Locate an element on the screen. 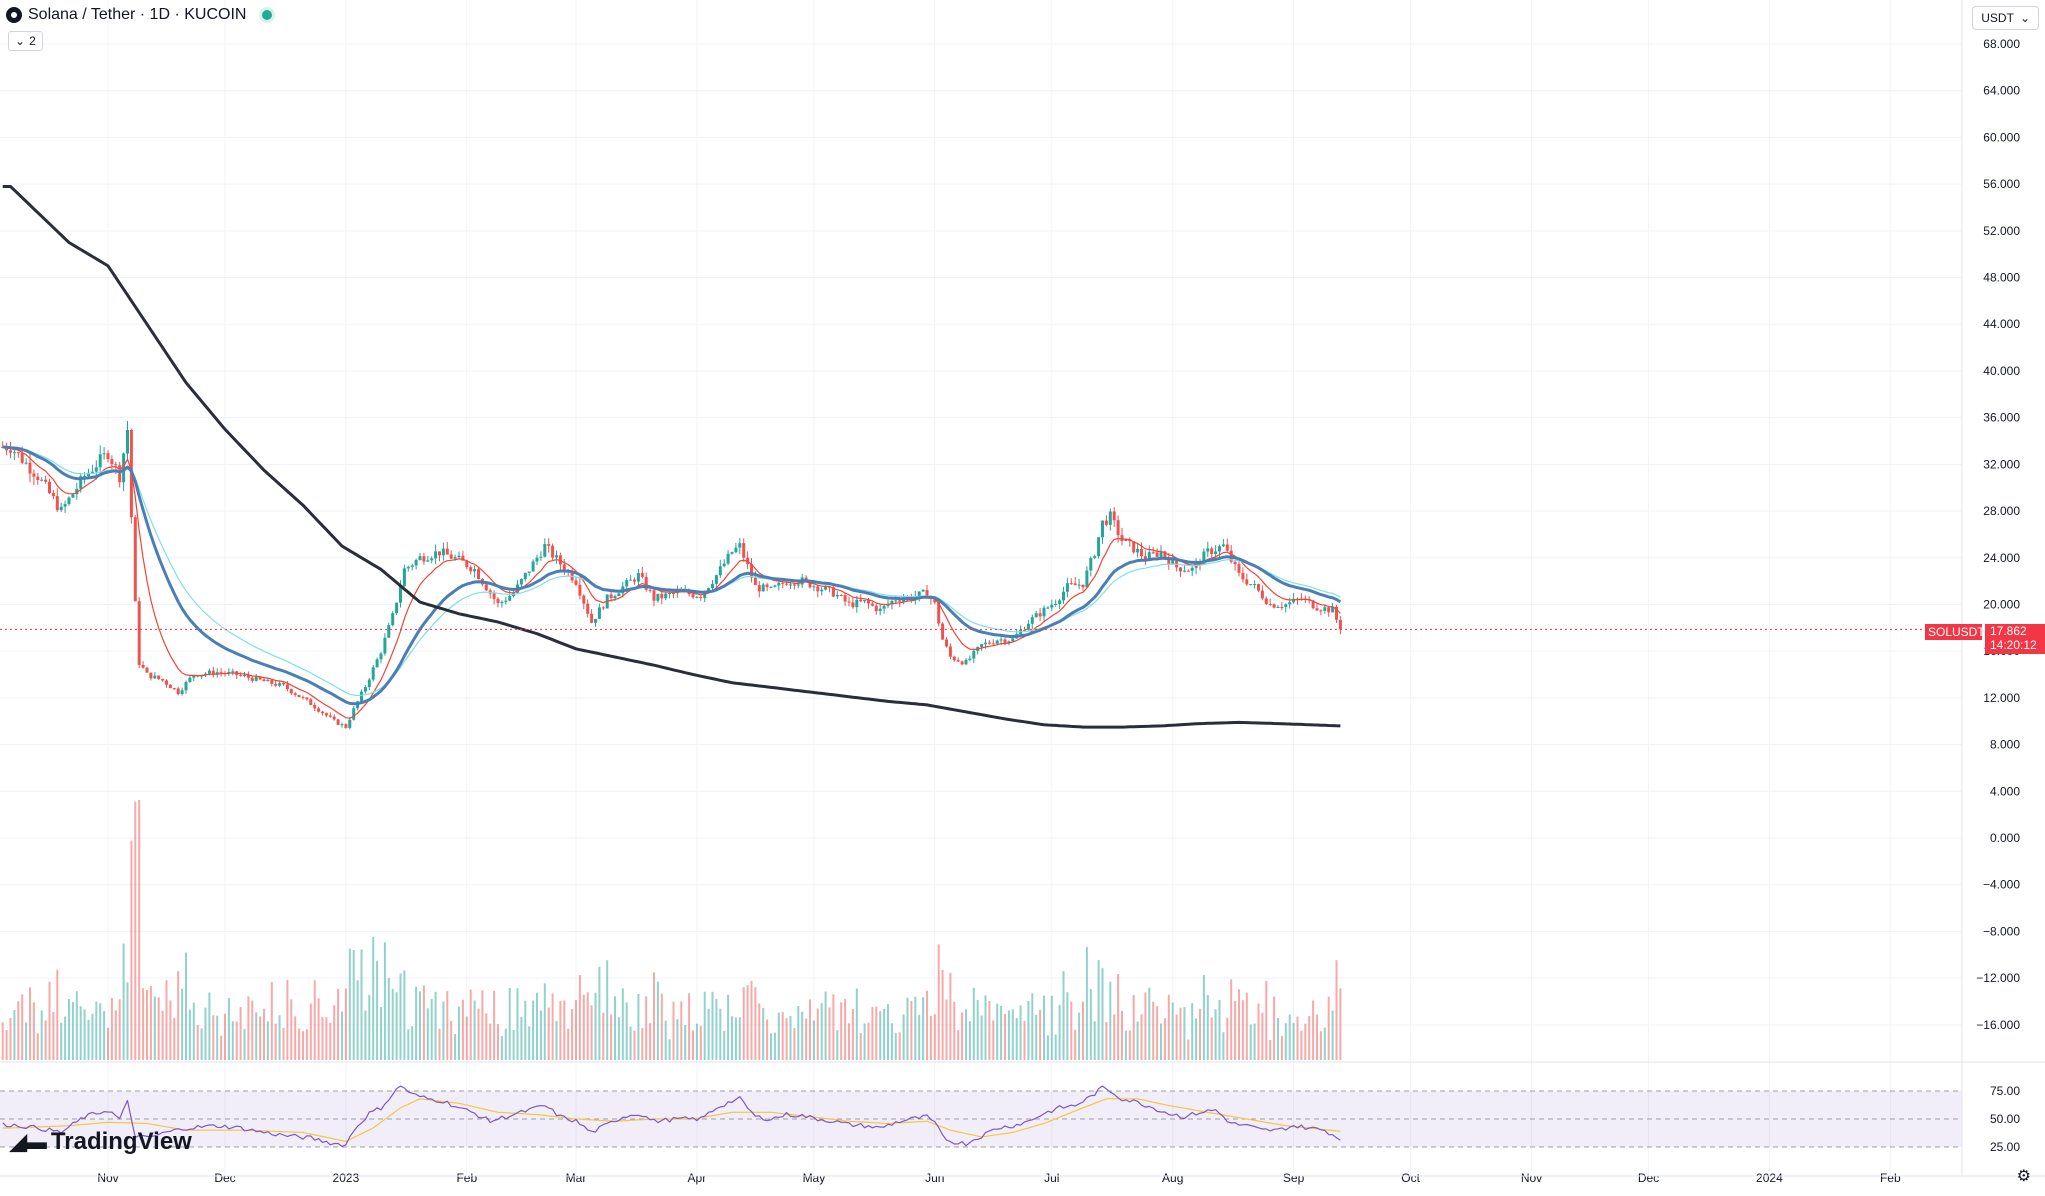 The image size is (2045, 1196). indicators-collapse-button: ⌄ 2 is located at coordinates (25, 41).